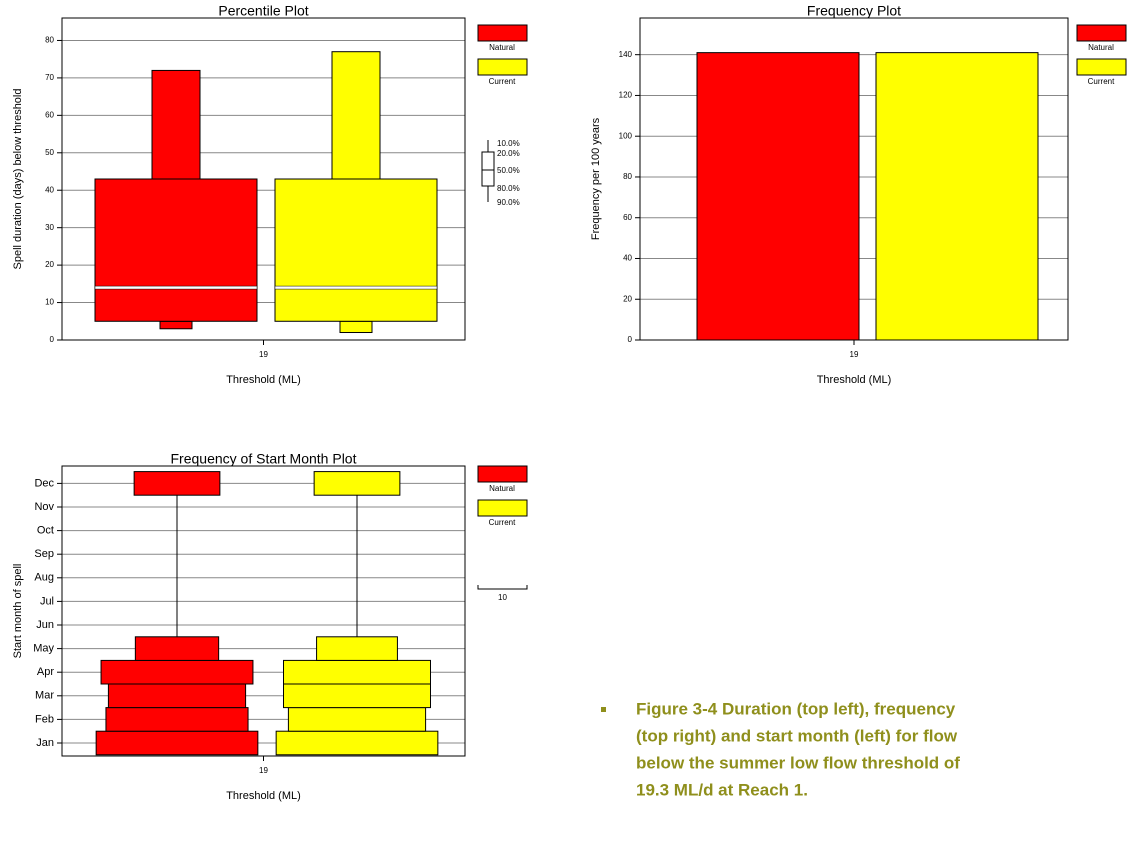 The image size is (1139, 841). Describe the element at coordinates (44, 483) in the screenshot. I see `y-tick-label: Dec` at that location.